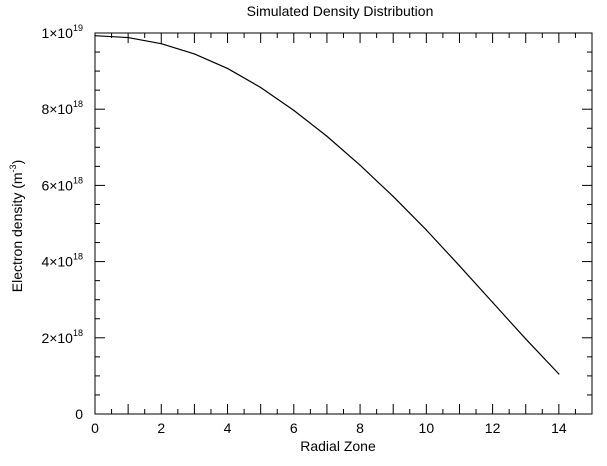  Describe the element at coordinates (427, 428) in the screenshot. I see `x-tick-label: 10` at that location.